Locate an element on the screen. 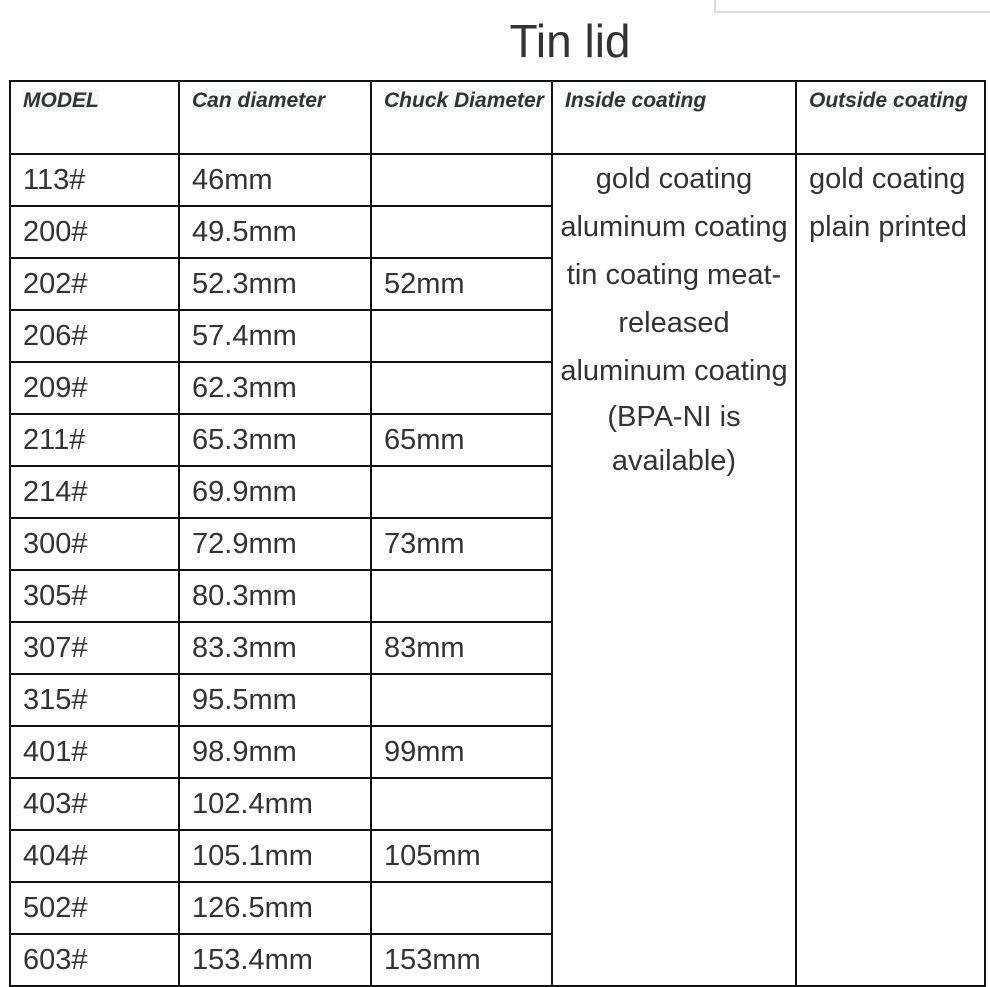 This screenshot has width=990, height=987. model-cell: 211# is located at coordinates (94, 440).